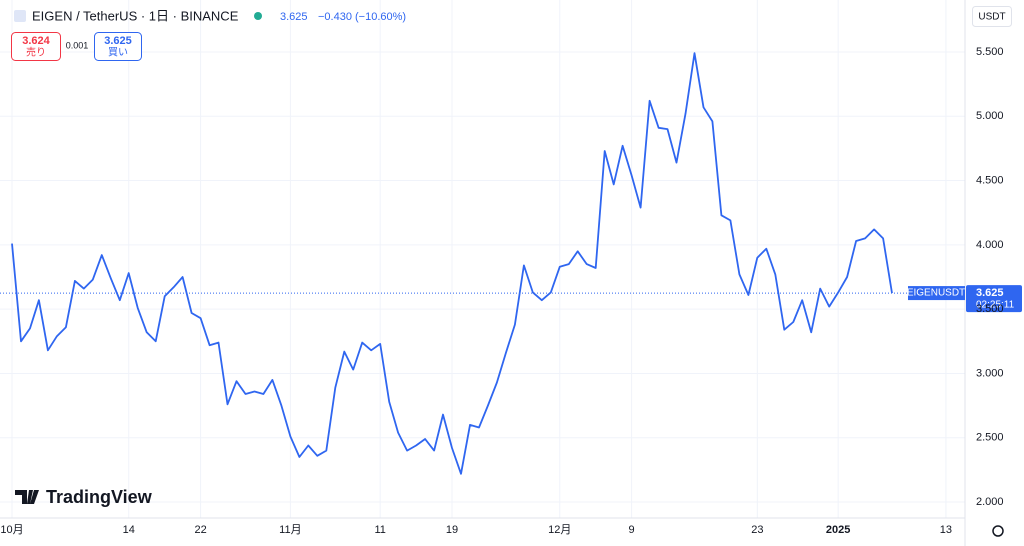  I want to click on y-tick-label: 5.500, so click(990, 52).